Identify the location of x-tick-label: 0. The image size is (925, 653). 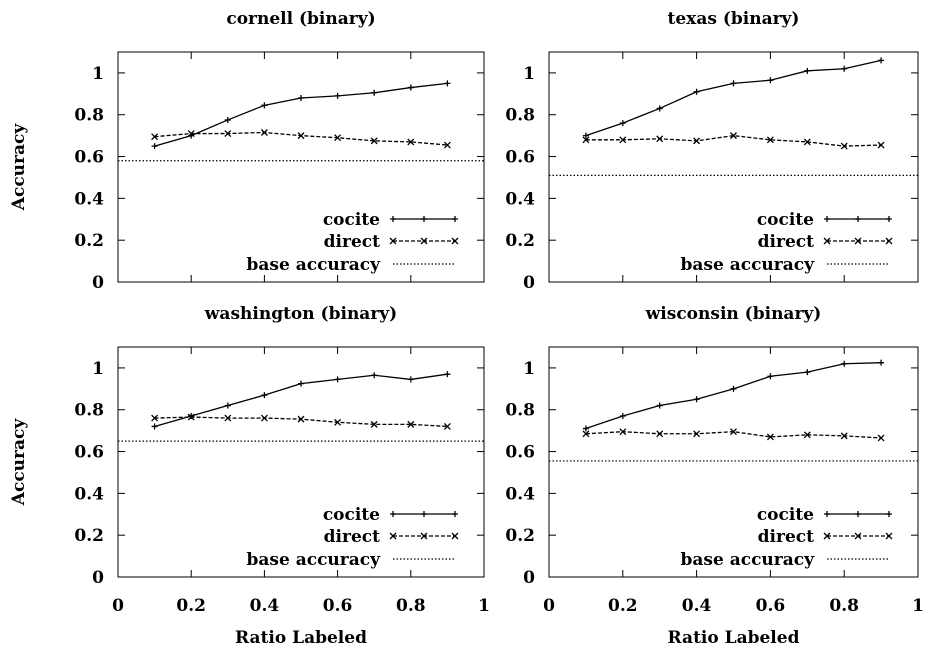
(118, 606).